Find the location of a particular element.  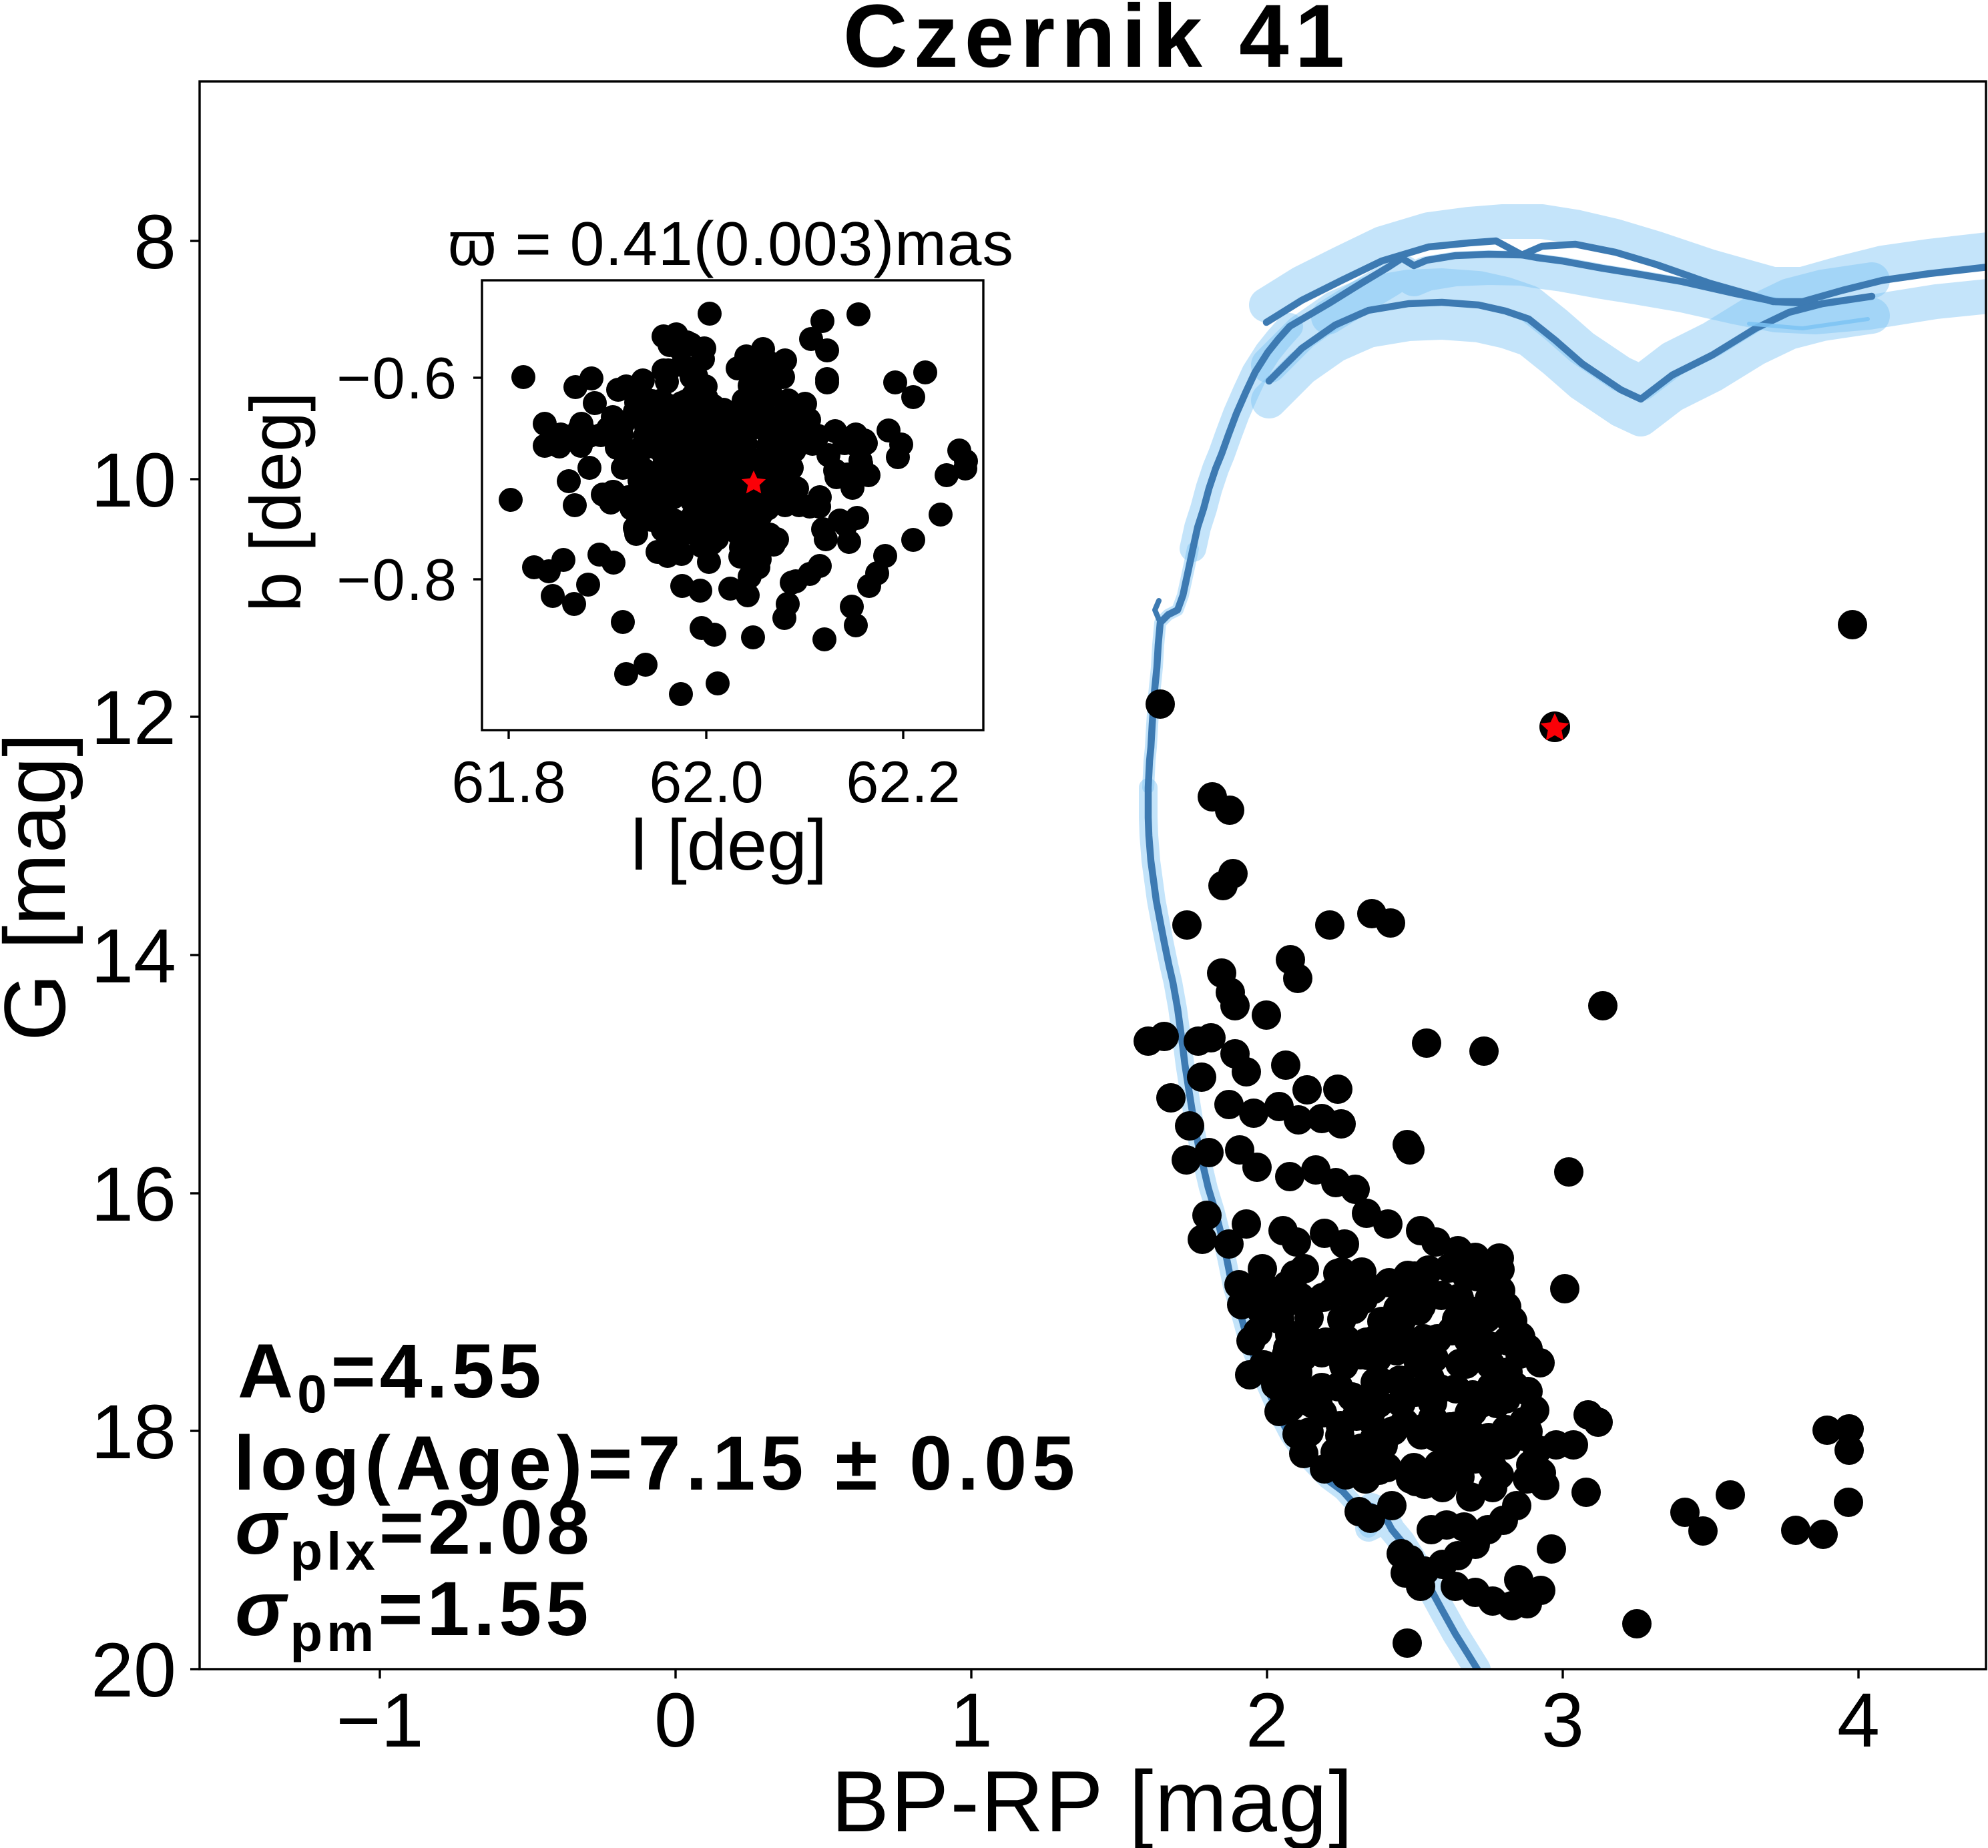

svg-text: 8 is located at coordinates (155, 242).